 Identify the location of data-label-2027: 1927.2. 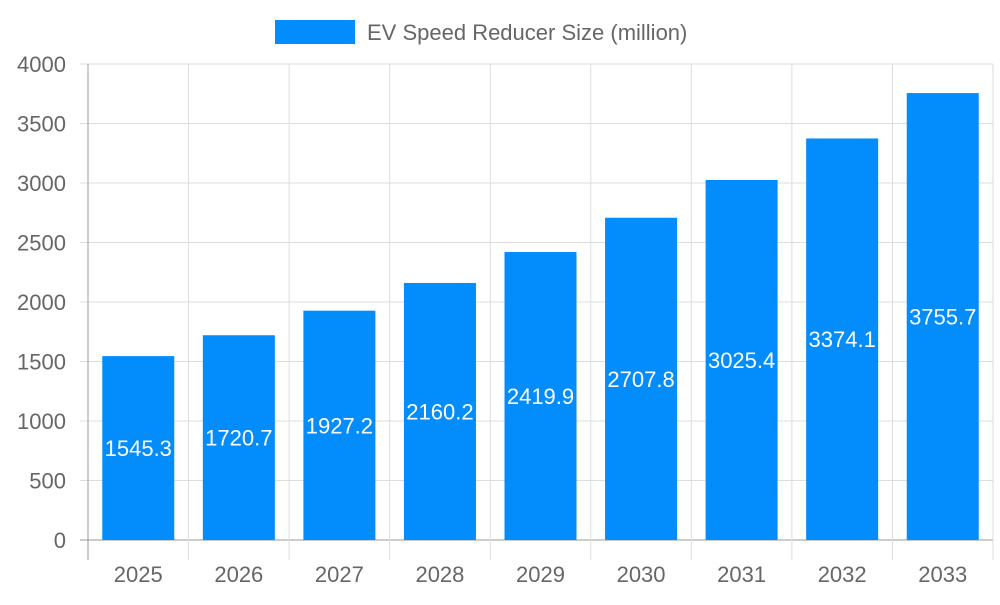
(339, 425).